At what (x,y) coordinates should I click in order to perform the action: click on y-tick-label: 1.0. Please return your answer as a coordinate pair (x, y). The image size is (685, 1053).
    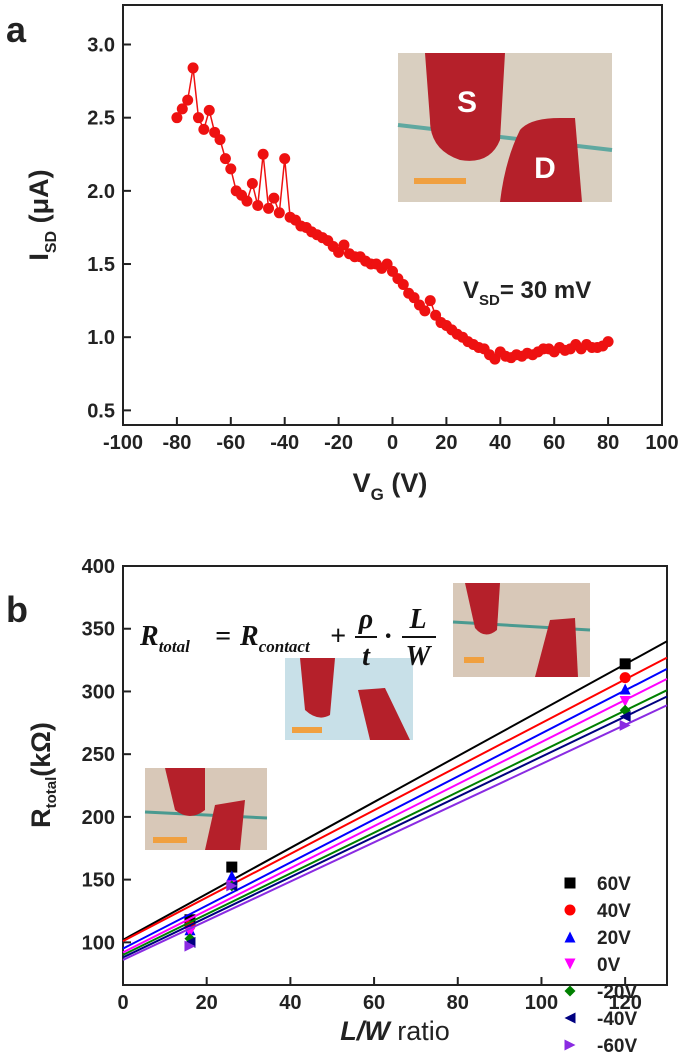
    Looking at the image, I should click on (101, 338).